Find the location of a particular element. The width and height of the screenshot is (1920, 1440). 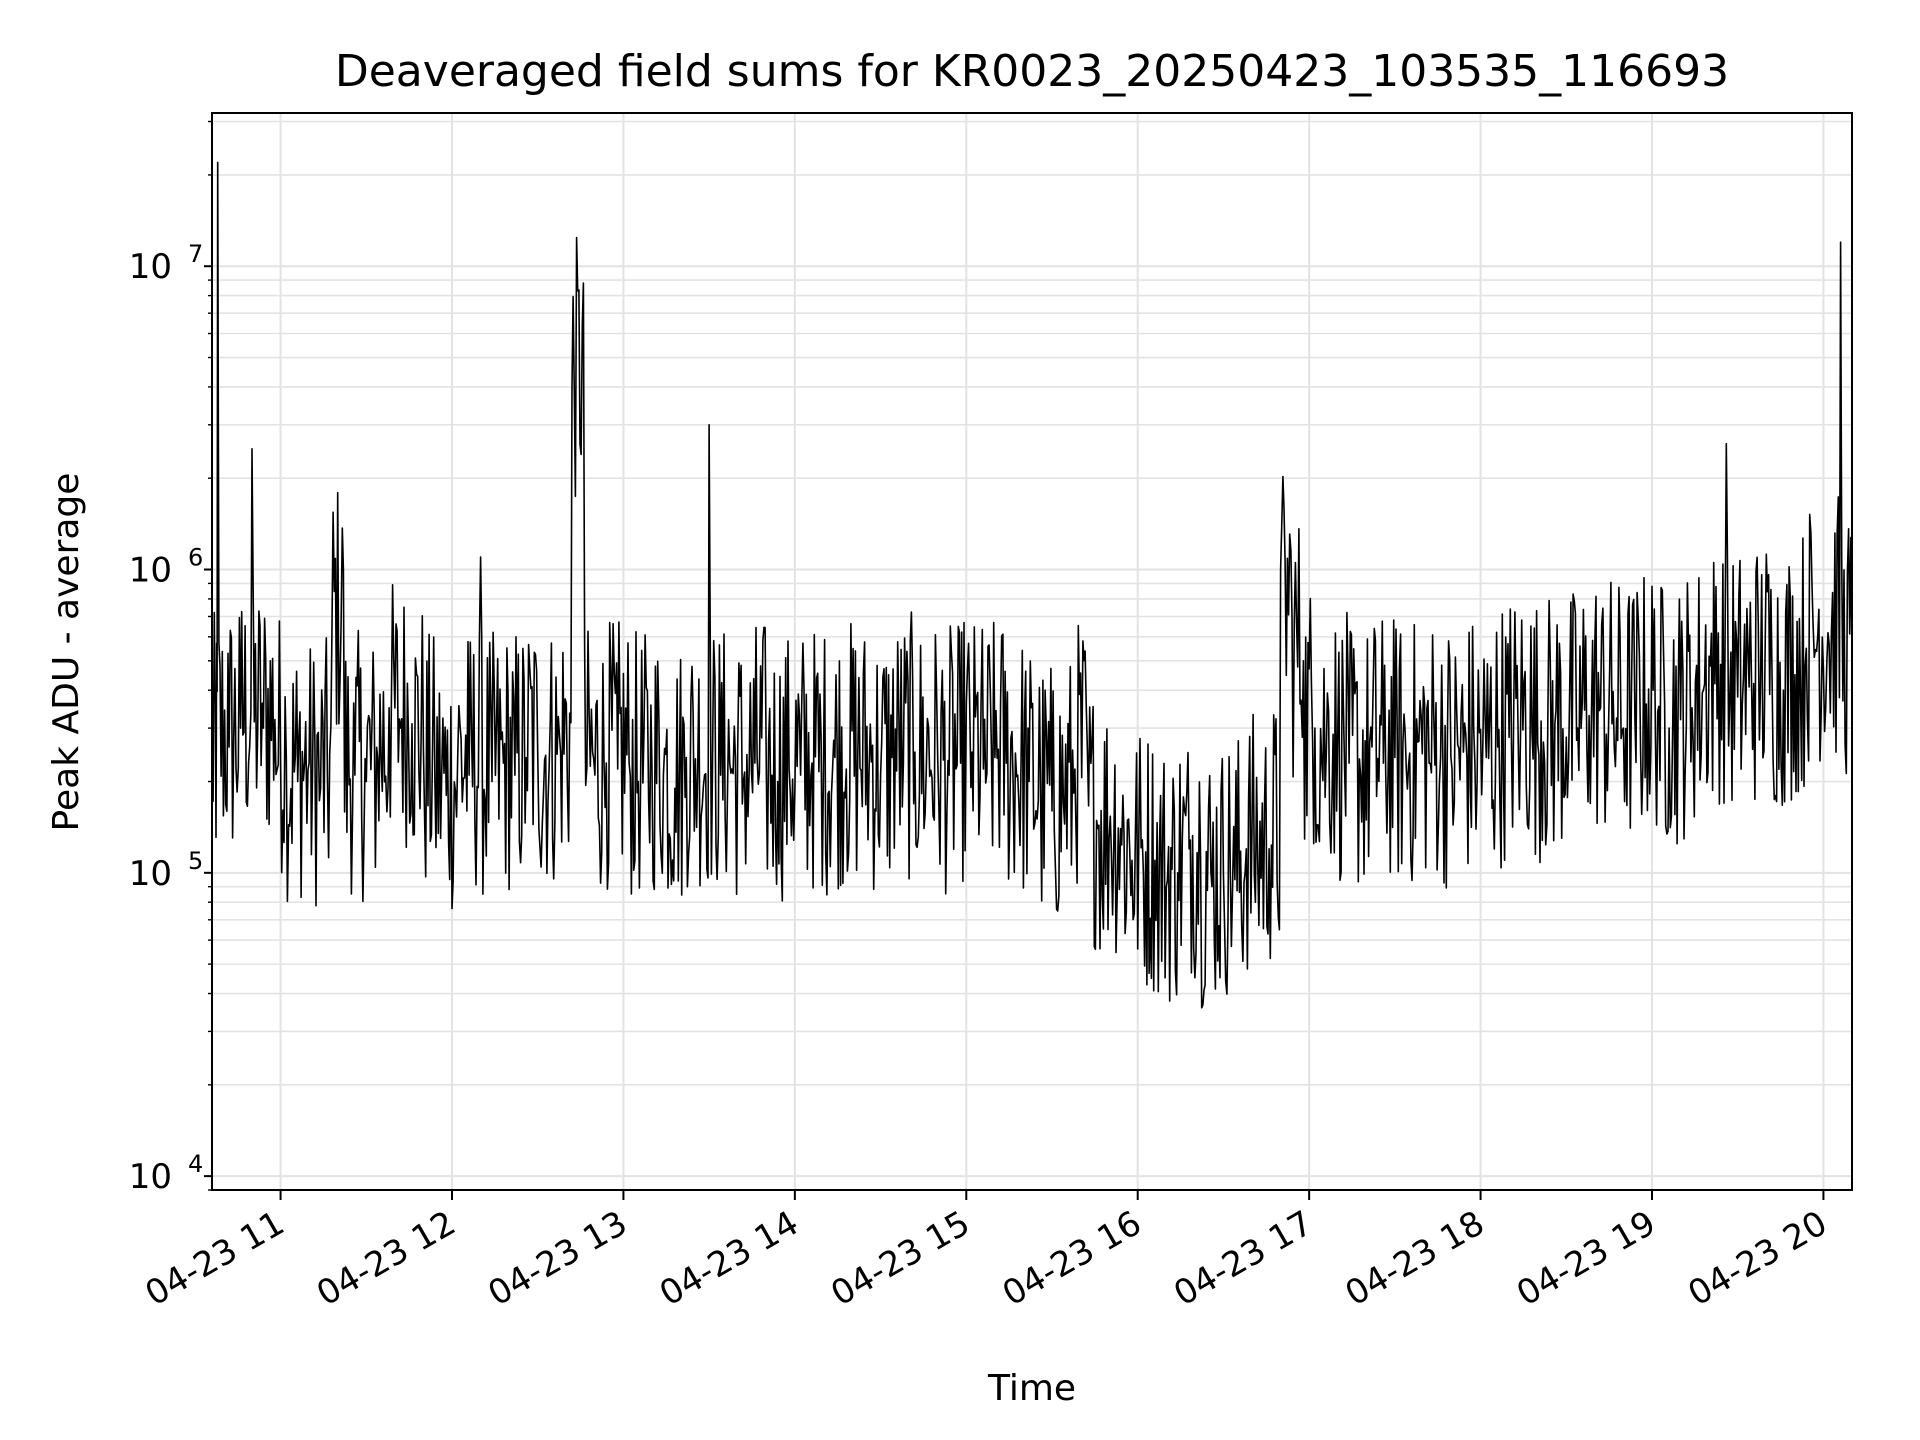

x-axis-label: Time is located at coordinates (1031, 1388).